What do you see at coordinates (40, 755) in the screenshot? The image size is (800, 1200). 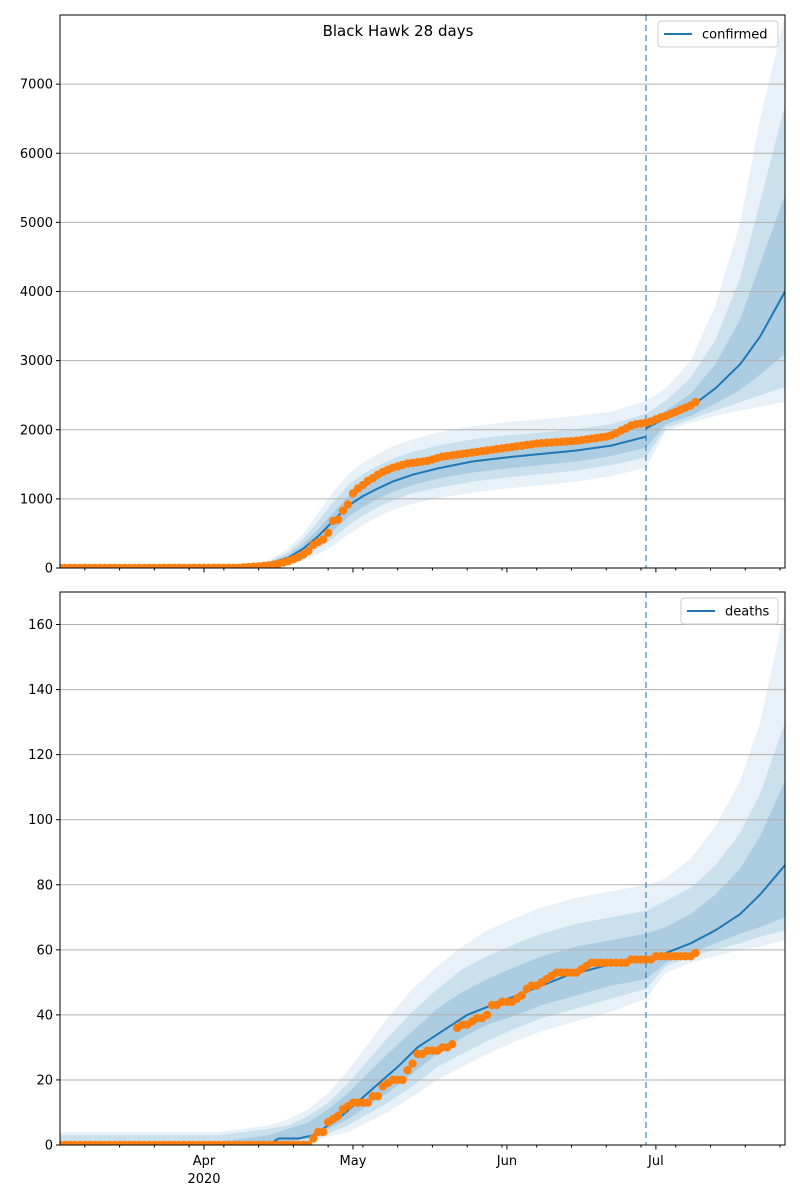 I see `deaths-y-tick-label: 120` at bounding box center [40, 755].